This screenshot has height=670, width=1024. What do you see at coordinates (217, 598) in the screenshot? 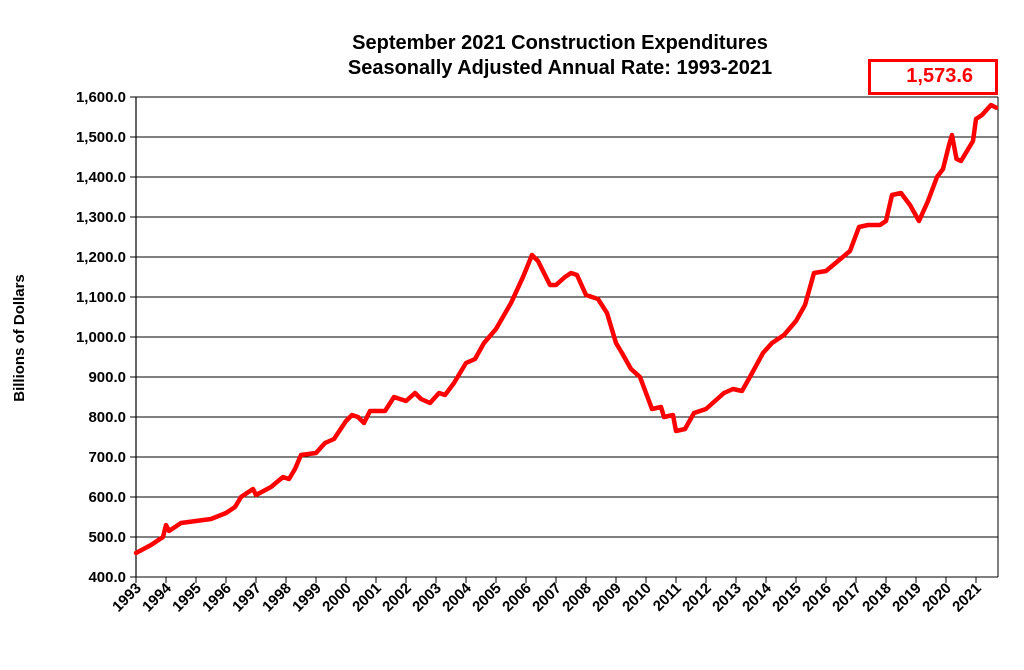
I see `x-tick-label: 1996` at bounding box center [217, 598].